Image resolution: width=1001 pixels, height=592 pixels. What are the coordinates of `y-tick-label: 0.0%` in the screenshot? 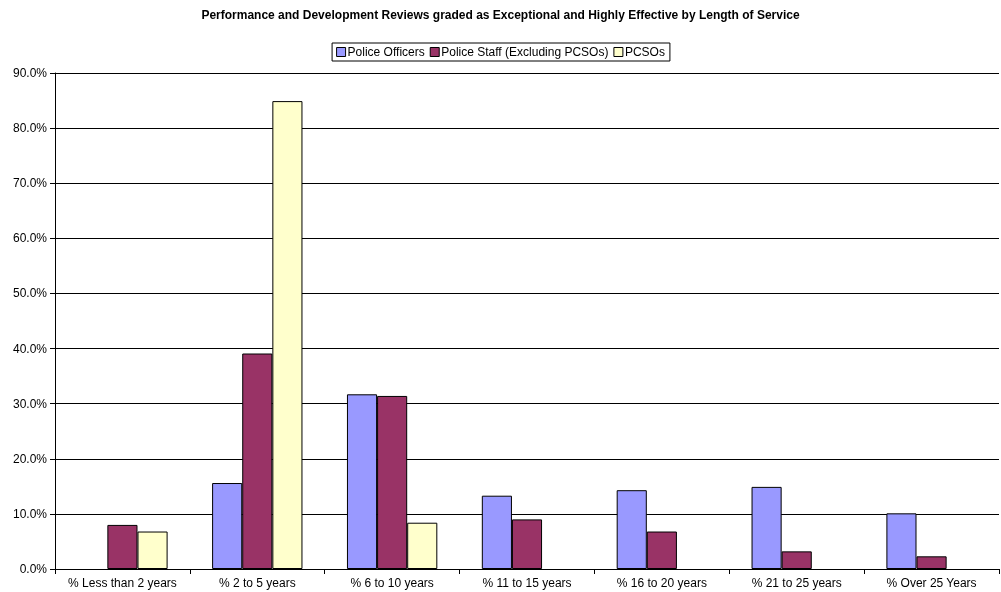 It's located at (33, 569).